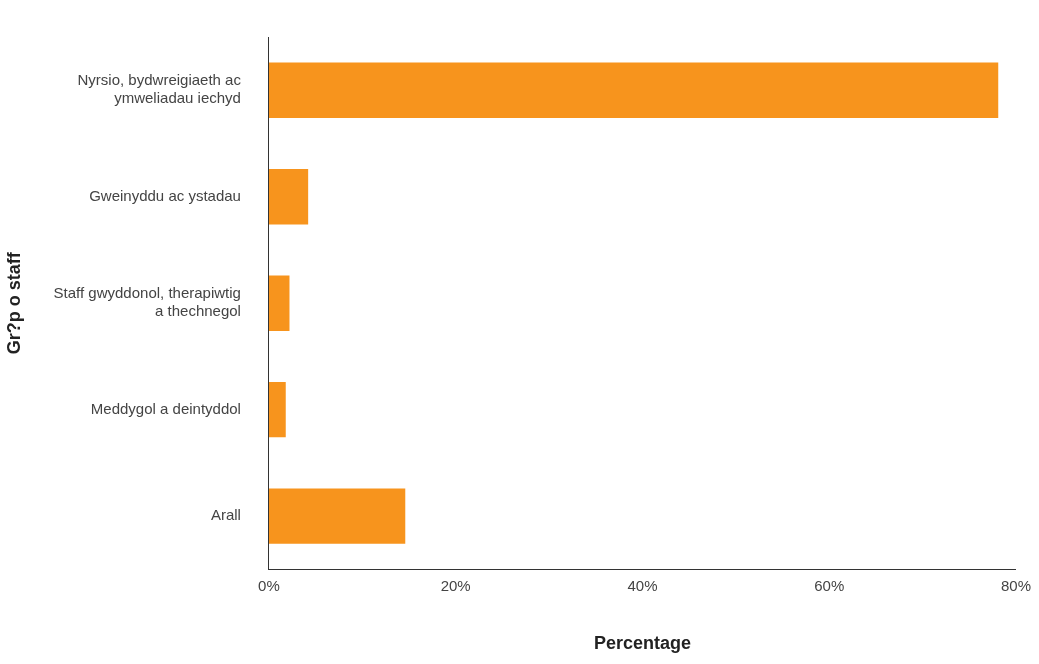 This screenshot has height=664, width=1039. Describe the element at coordinates (829, 585) in the screenshot. I see `x-tick-label: 60%` at that location.